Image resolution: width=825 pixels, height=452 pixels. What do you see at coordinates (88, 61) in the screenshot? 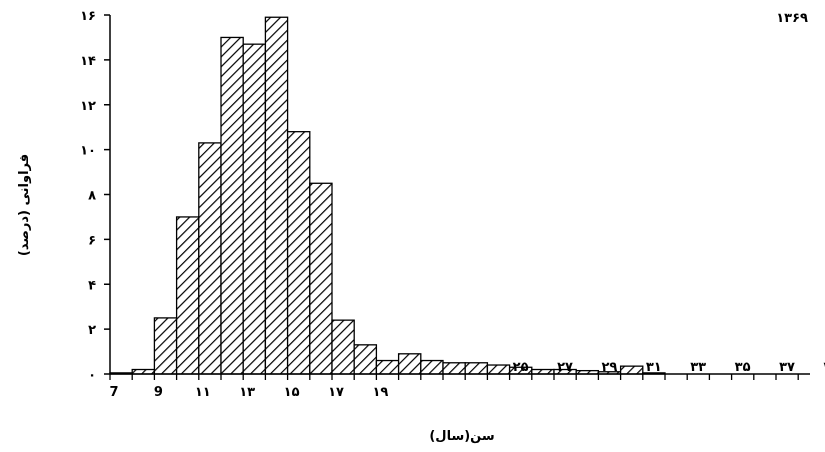
I see `y-tick-label: ۱۴` at bounding box center [88, 61].